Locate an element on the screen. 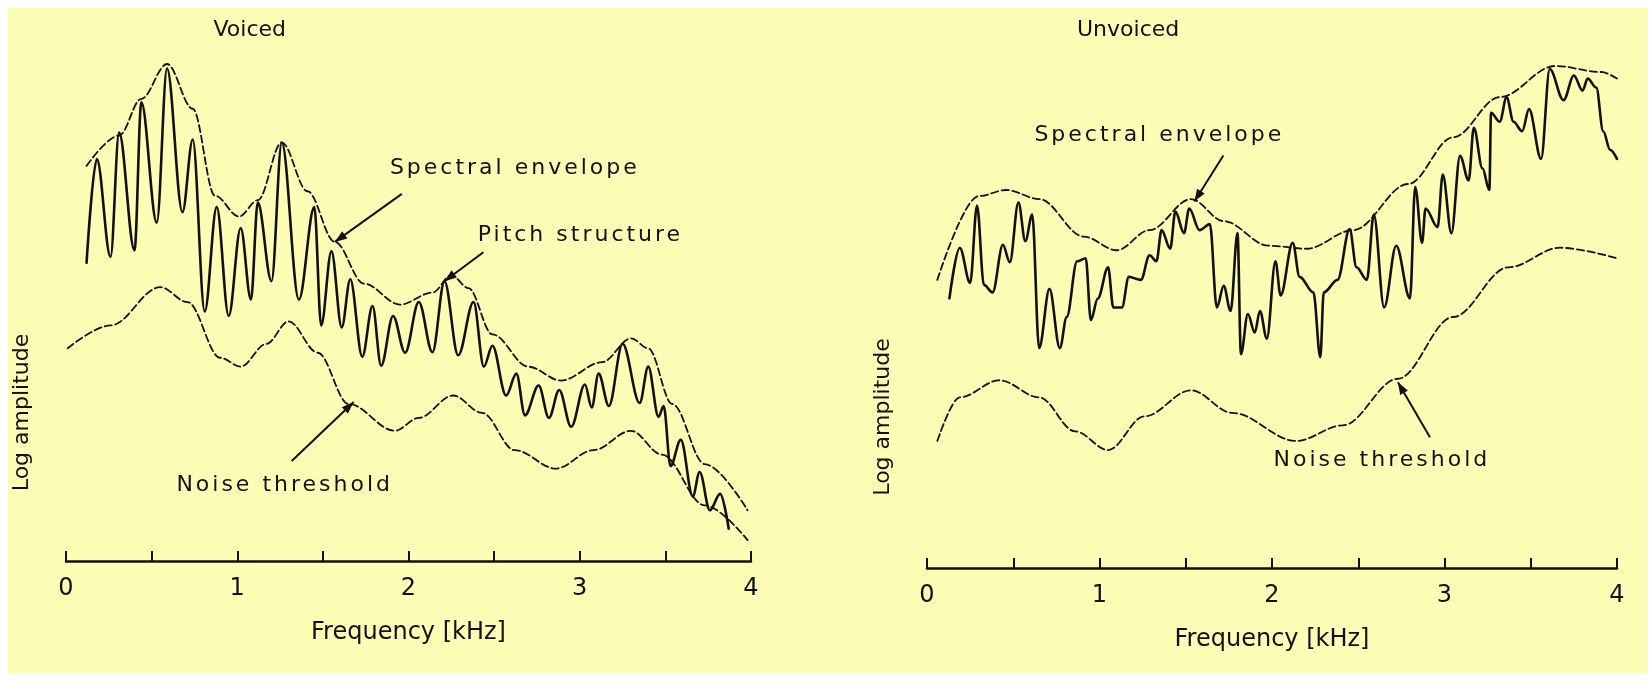  annotation: Pitch structure is located at coordinates (580, 234).